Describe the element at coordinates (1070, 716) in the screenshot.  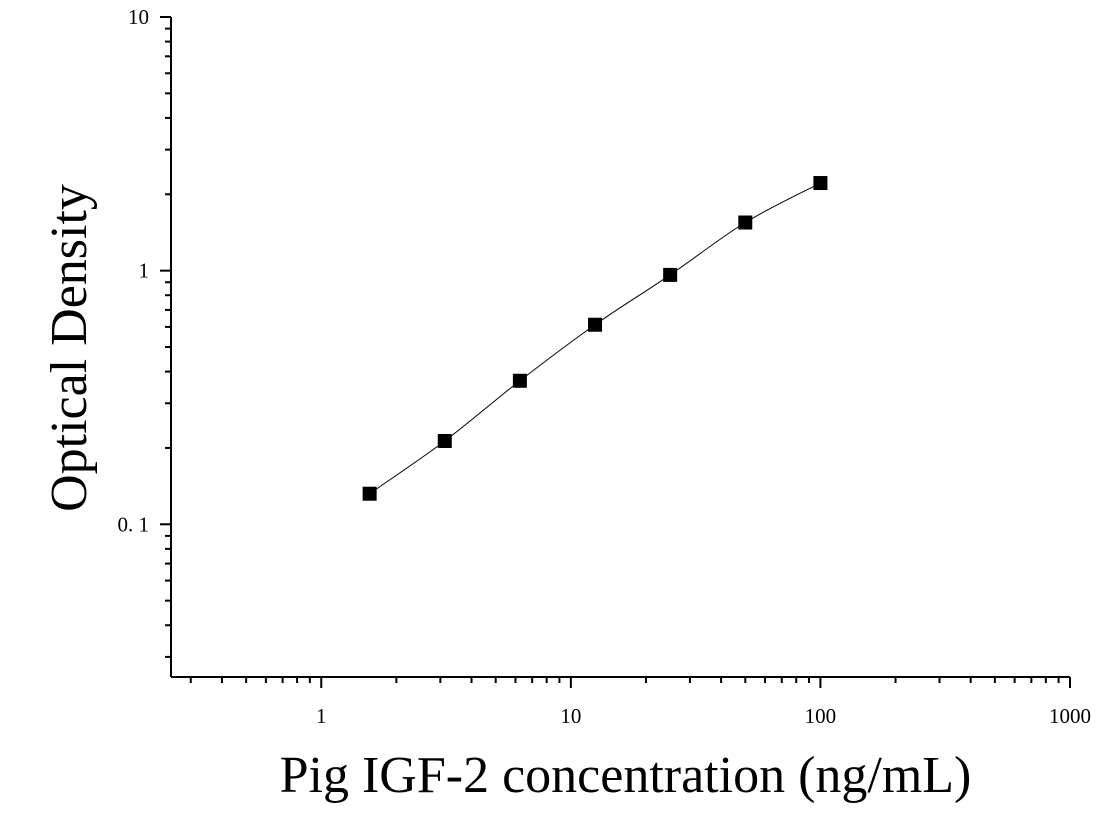
I see `x-tick-label: 1000` at that location.